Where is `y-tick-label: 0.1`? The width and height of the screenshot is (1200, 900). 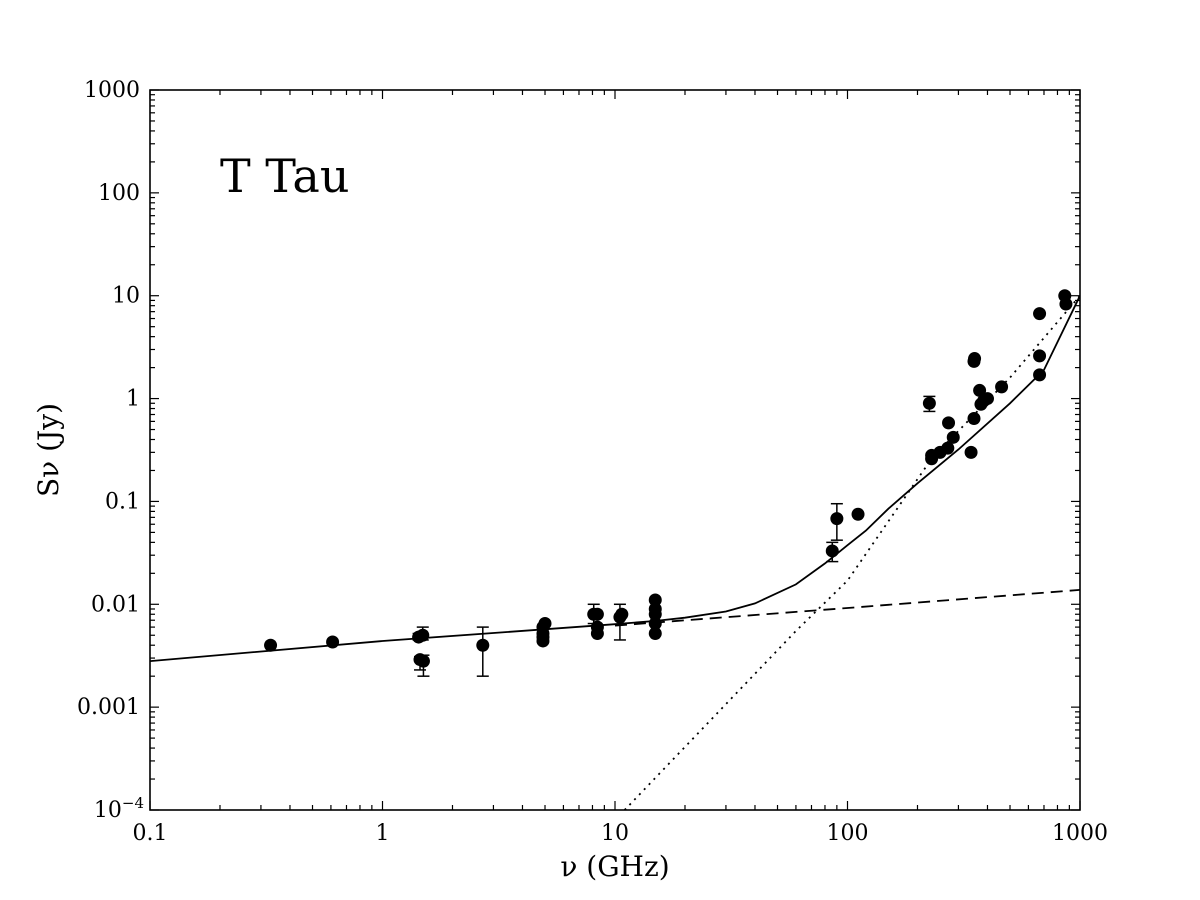 y-tick-label: 0.1 is located at coordinates (122, 501).